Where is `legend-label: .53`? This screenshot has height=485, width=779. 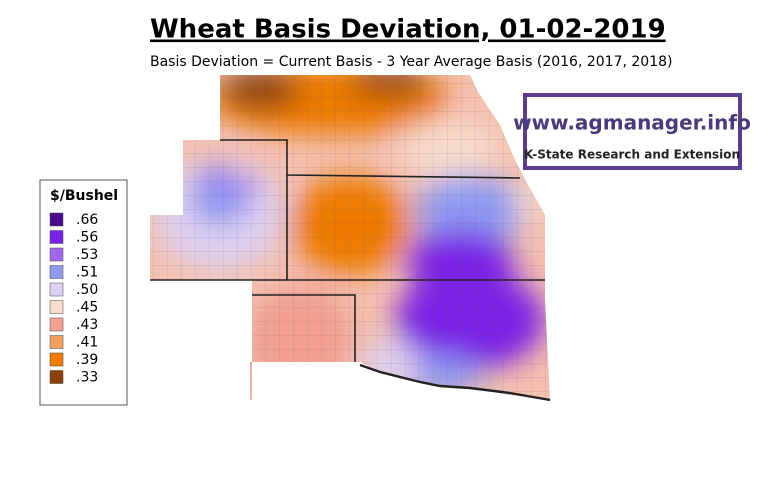
legend-label: .53 is located at coordinates (87, 255).